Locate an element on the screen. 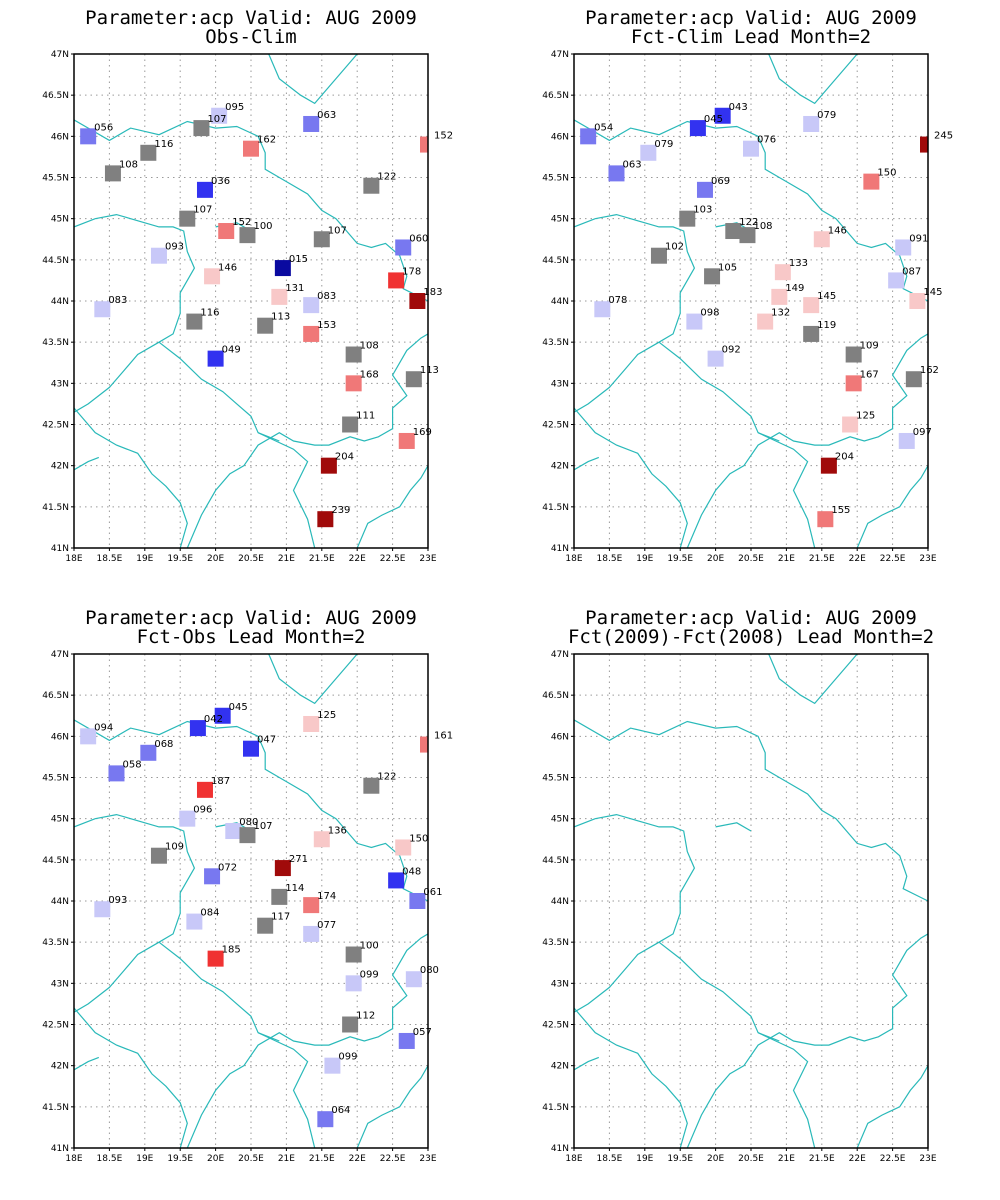  tick-label-lon: 21.5E is located at coordinates (822, 1159).